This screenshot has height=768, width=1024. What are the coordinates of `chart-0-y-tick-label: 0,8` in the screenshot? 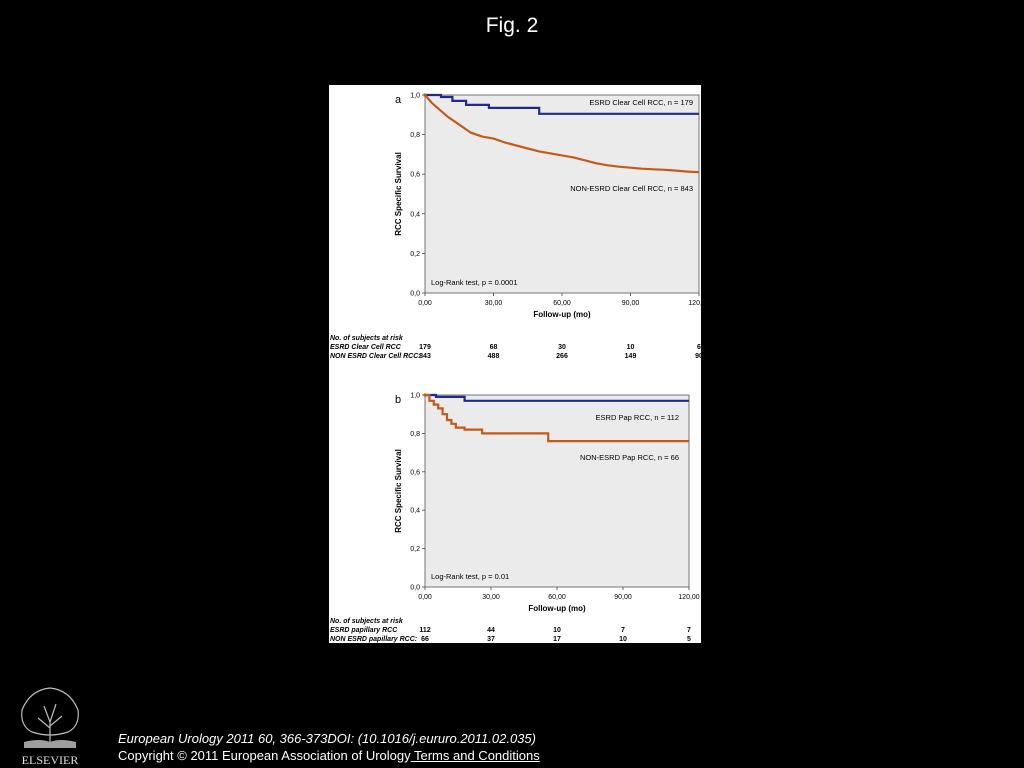 It's located at (415, 135).